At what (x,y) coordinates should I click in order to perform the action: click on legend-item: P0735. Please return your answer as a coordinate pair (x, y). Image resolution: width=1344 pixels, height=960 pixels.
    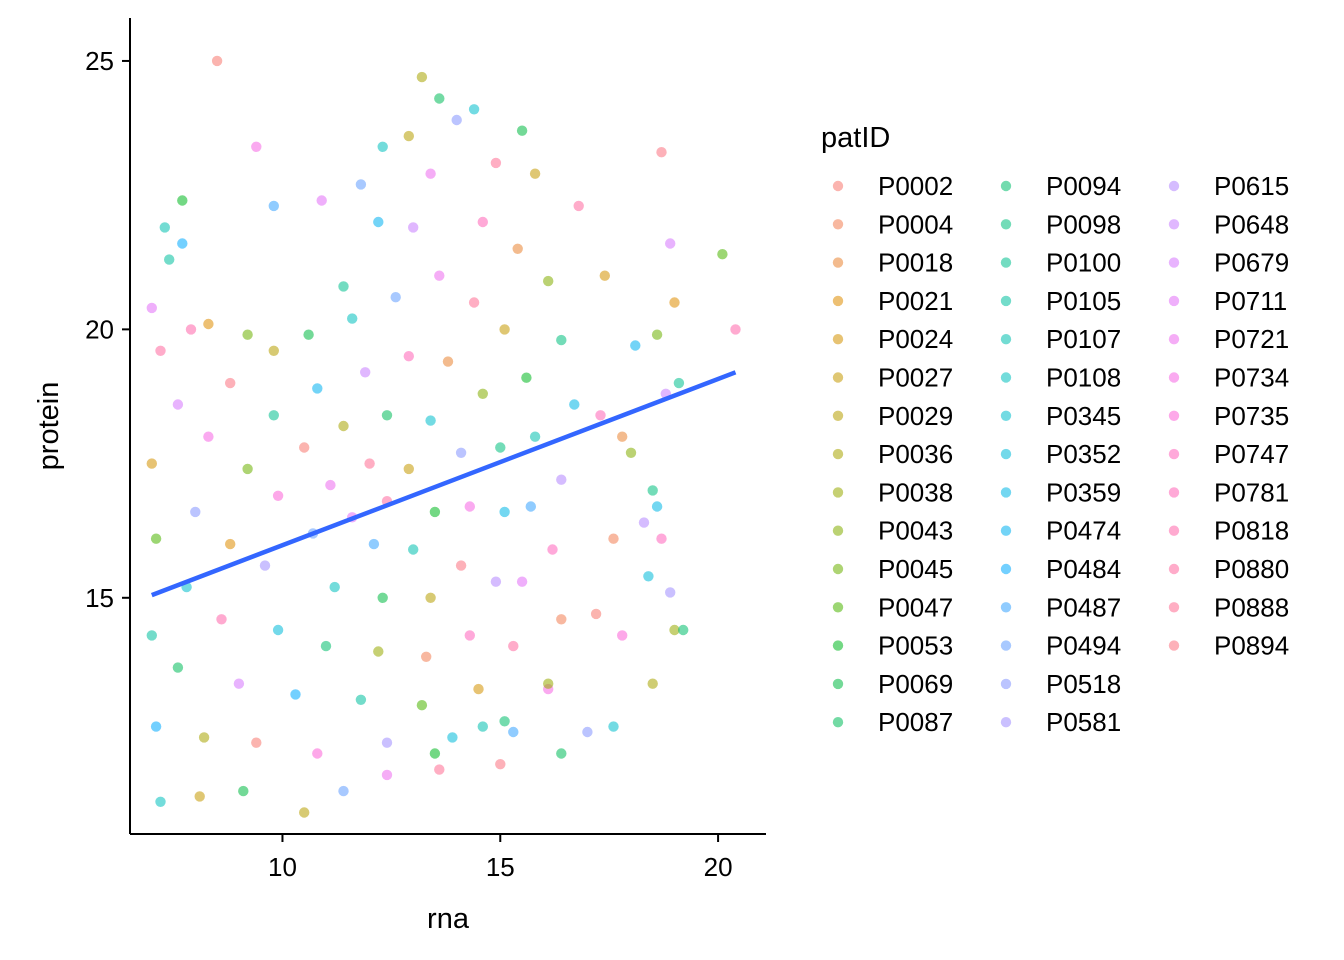
    Looking at the image, I should click on (1228, 416).